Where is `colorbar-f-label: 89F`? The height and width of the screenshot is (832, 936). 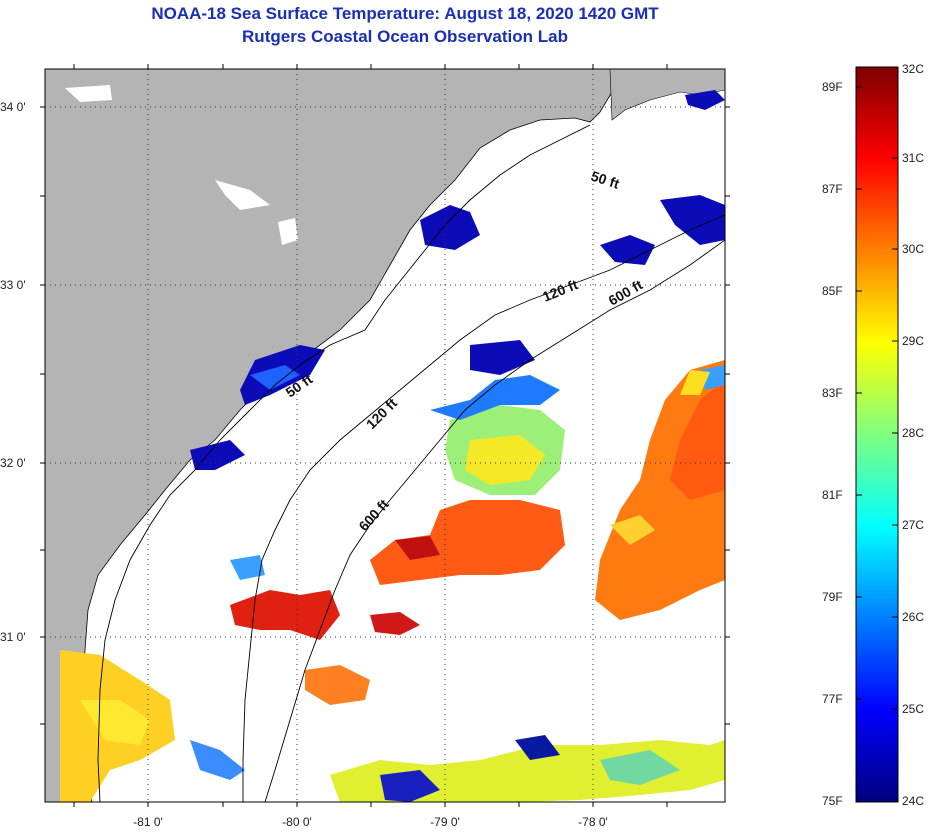 colorbar-f-label: 89F is located at coordinates (832, 87).